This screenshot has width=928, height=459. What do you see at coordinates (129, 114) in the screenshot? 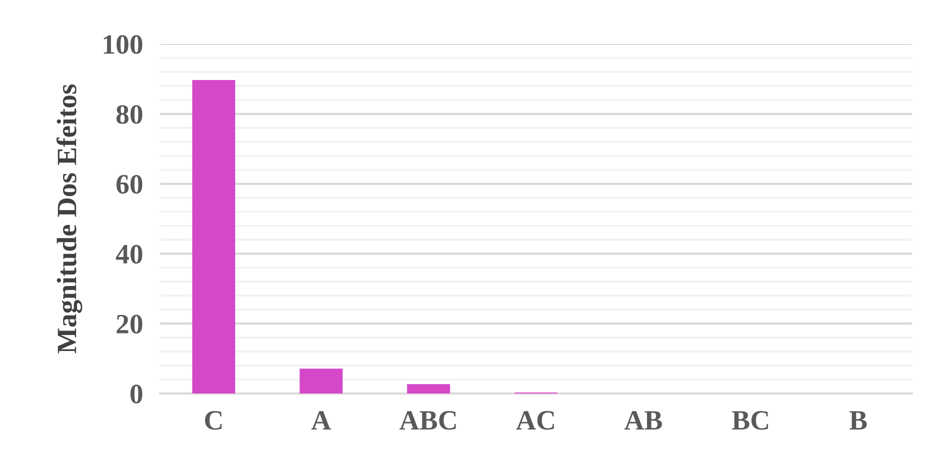
I see `y-tick-label: 80` at bounding box center [129, 114].